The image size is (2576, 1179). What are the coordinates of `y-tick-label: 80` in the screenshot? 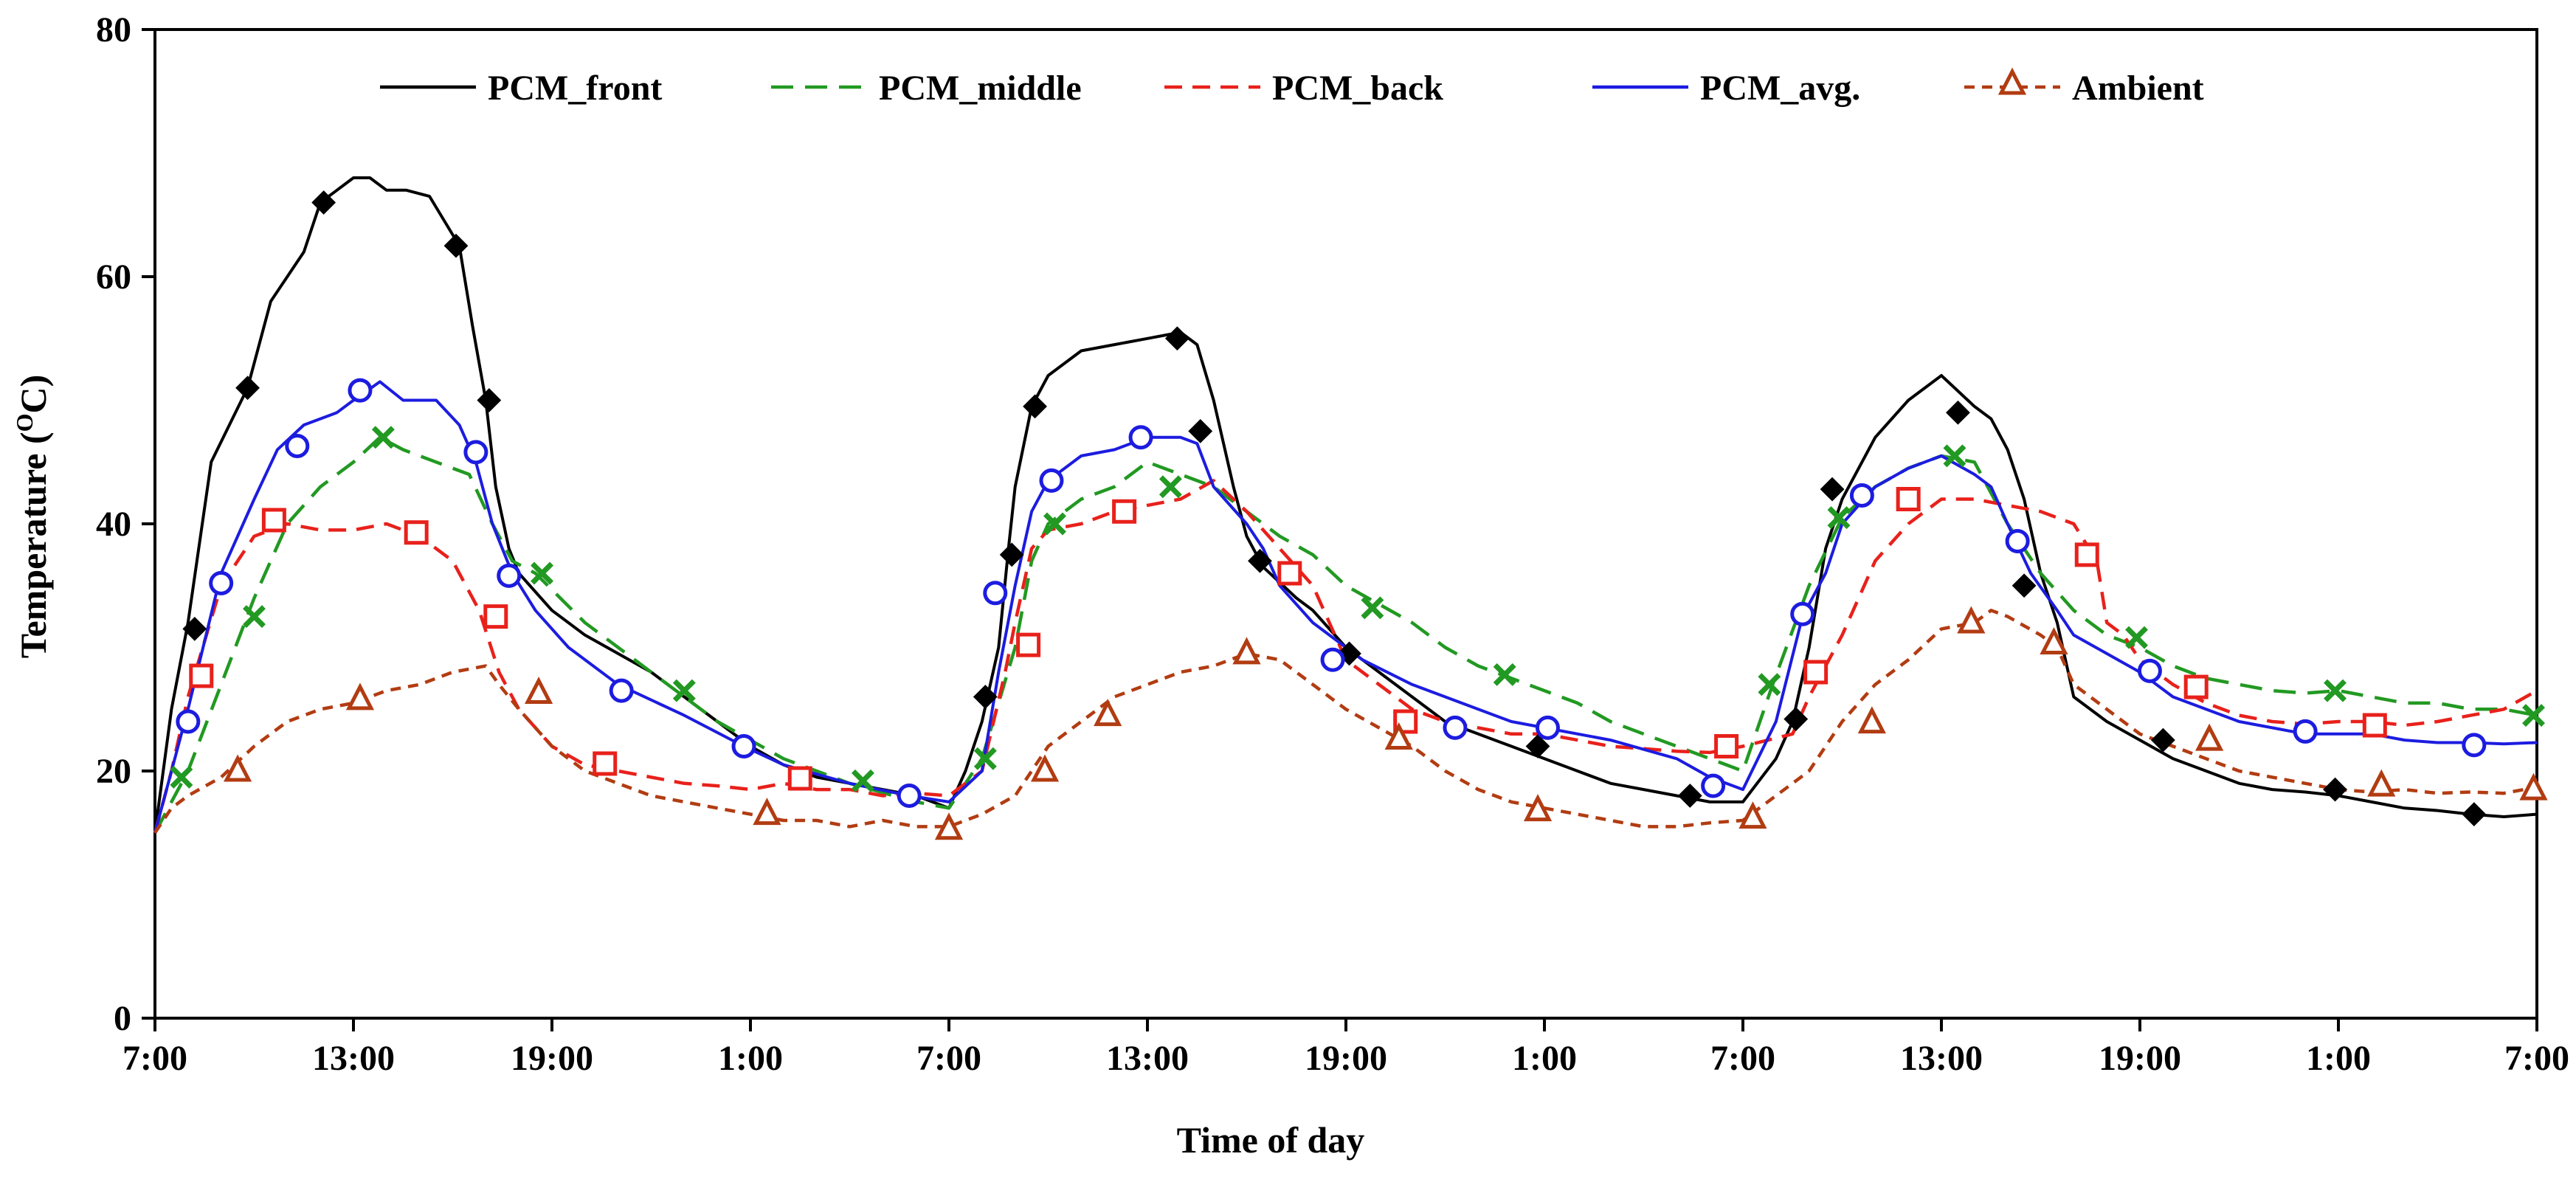 It's located at (114, 29).